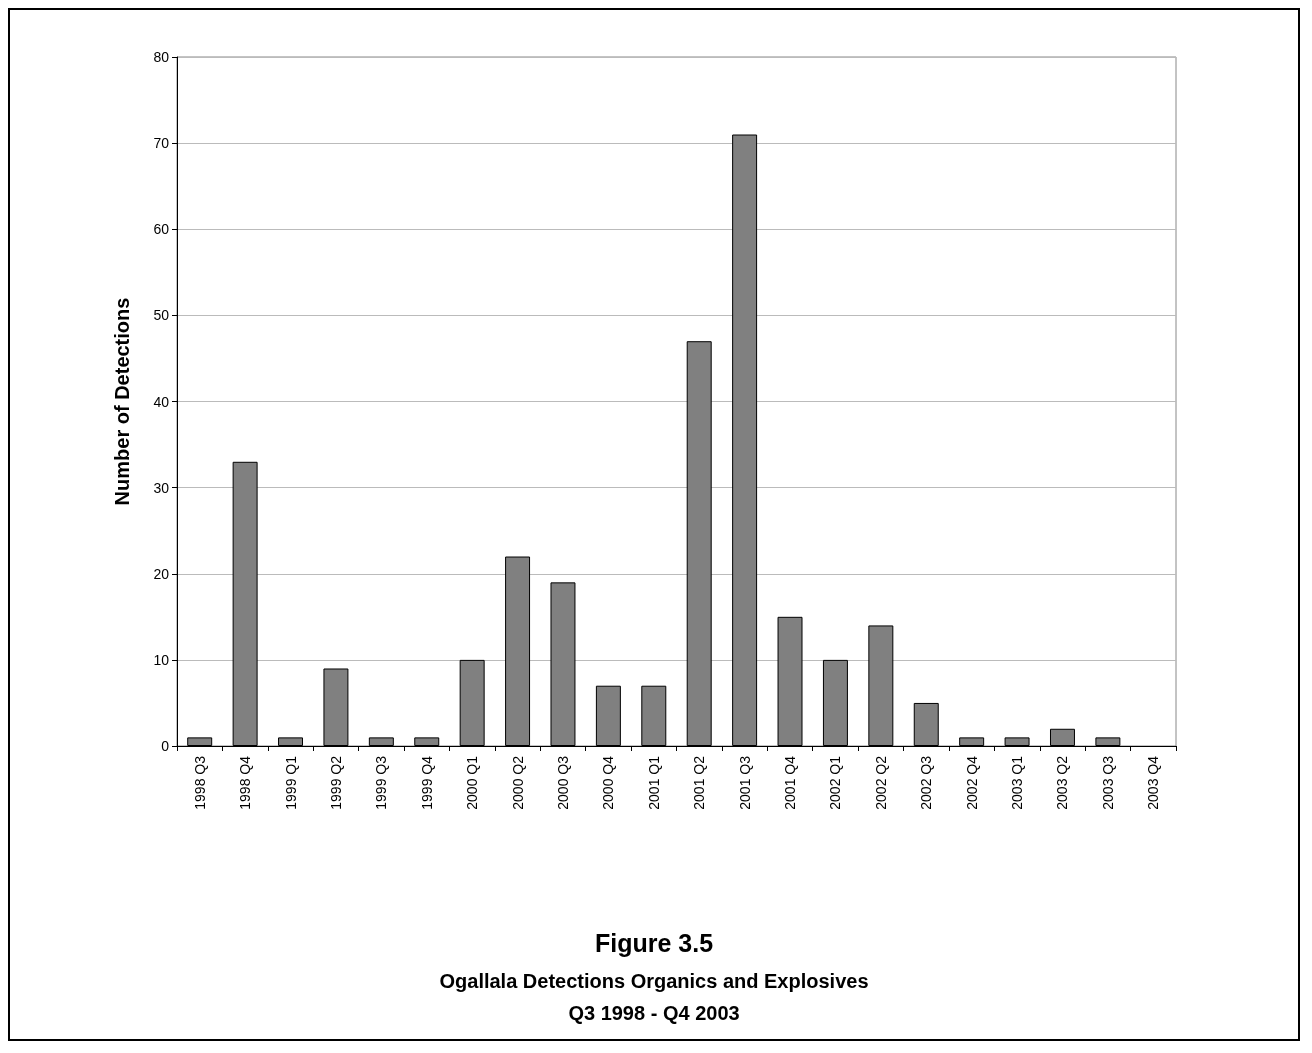  Describe the element at coordinates (335, 782) in the screenshot. I see `x-tick-label: 1999 Q2` at that location.